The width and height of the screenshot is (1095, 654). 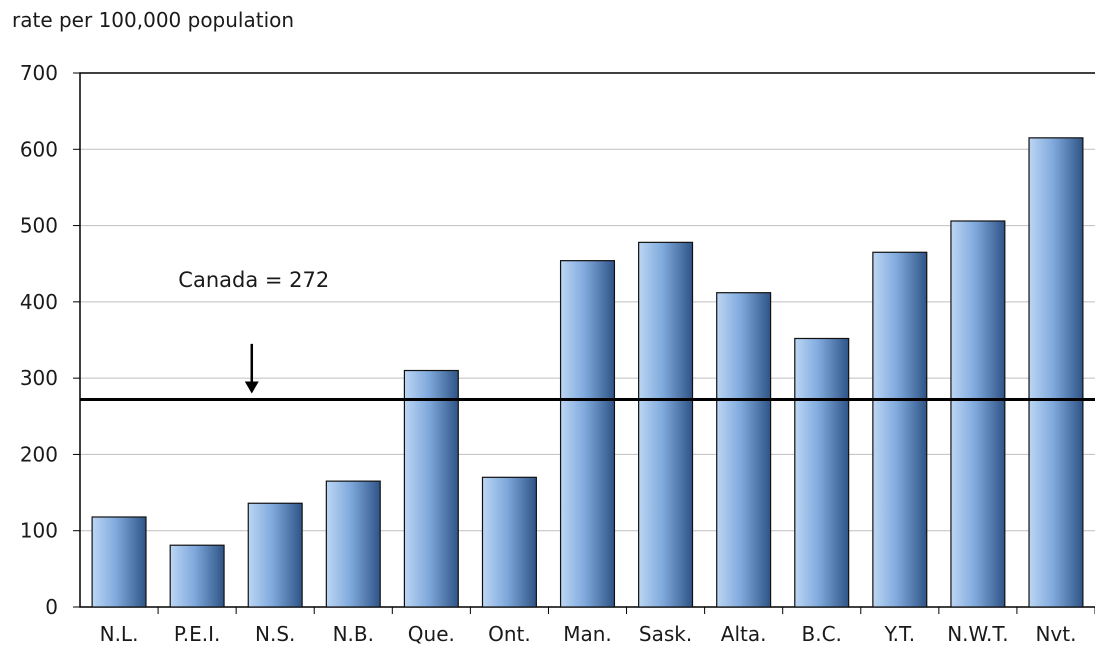 What do you see at coordinates (509, 634) in the screenshot?
I see `x-tick-label: Ont.` at bounding box center [509, 634].